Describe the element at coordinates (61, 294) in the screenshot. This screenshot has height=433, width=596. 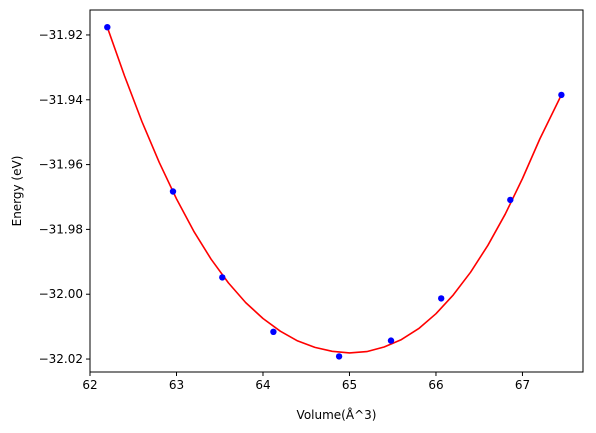
I see `y-tick-label: −32.00` at that location.